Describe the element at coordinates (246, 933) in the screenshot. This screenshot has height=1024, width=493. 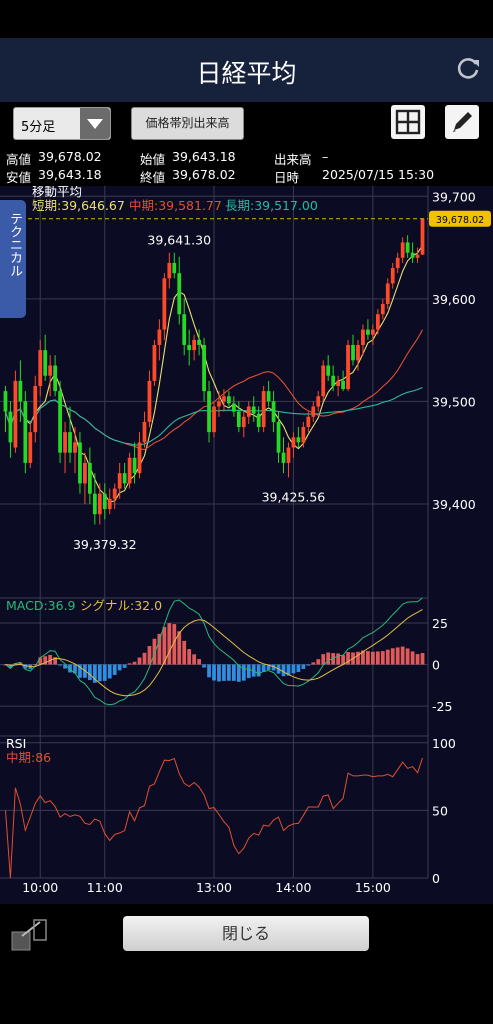
I see `close-button: 閉じる` at that location.